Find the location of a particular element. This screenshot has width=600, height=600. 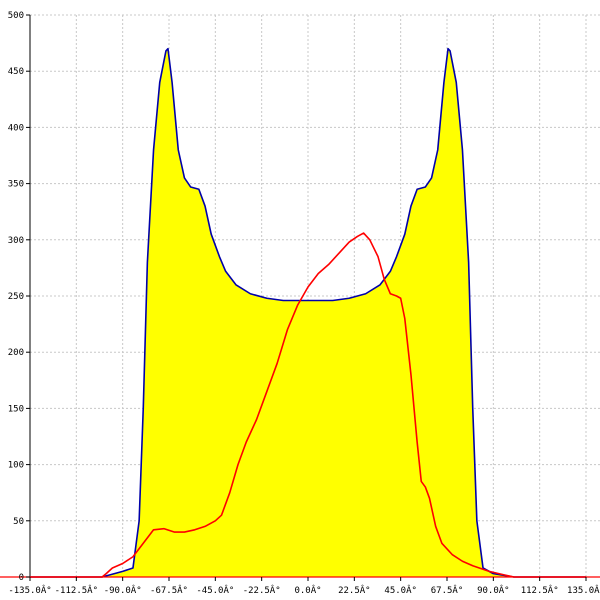

y-tick-label: 350 is located at coordinates (16, 185).